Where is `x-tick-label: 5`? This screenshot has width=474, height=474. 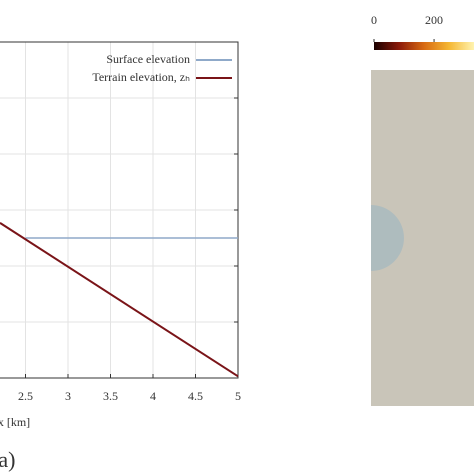 x-tick-label: 5 is located at coordinates (238, 396).